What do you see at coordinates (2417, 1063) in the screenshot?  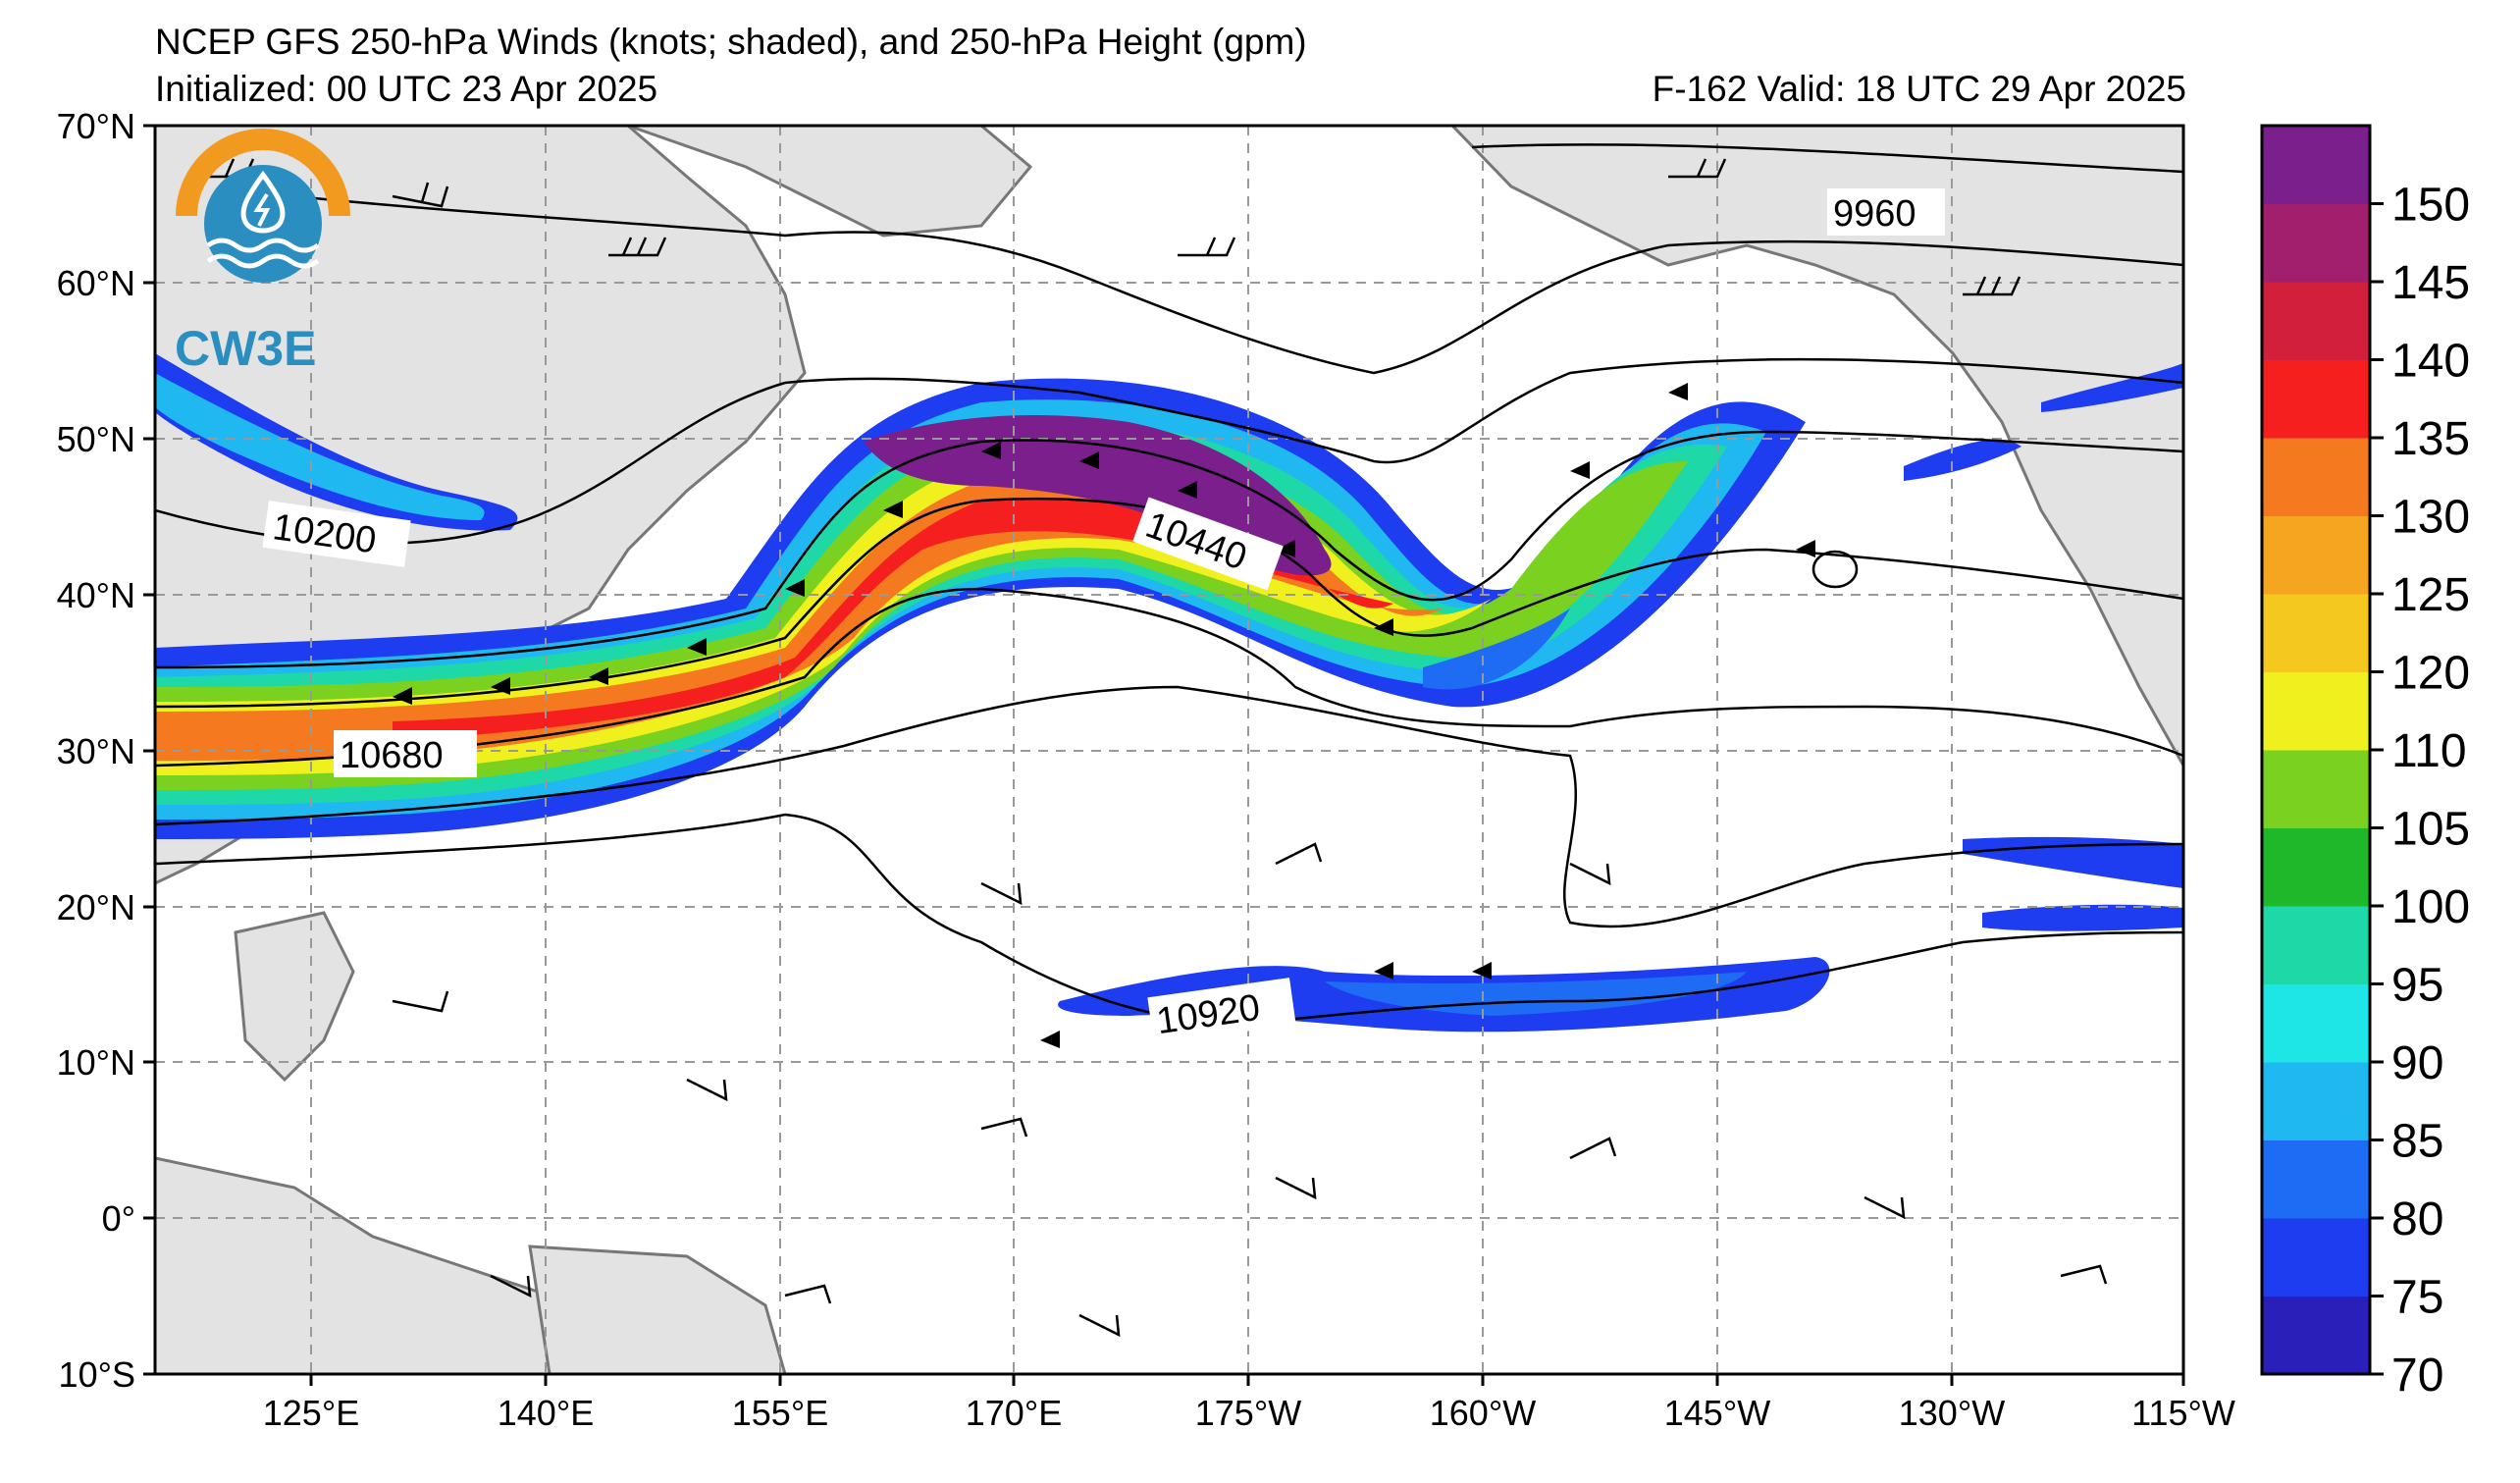 I see `colorbar-tick-label: 90` at bounding box center [2417, 1063].